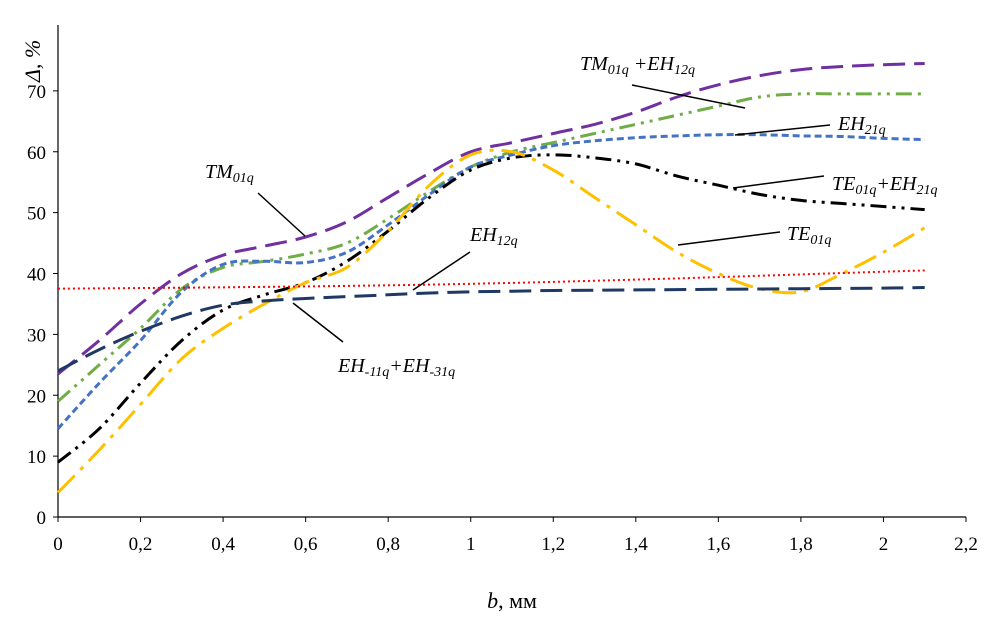  What do you see at coordinates (718, 544) in the screenshot?
I see `x-tick-label: 1,6` at bounding box center [718, 544].